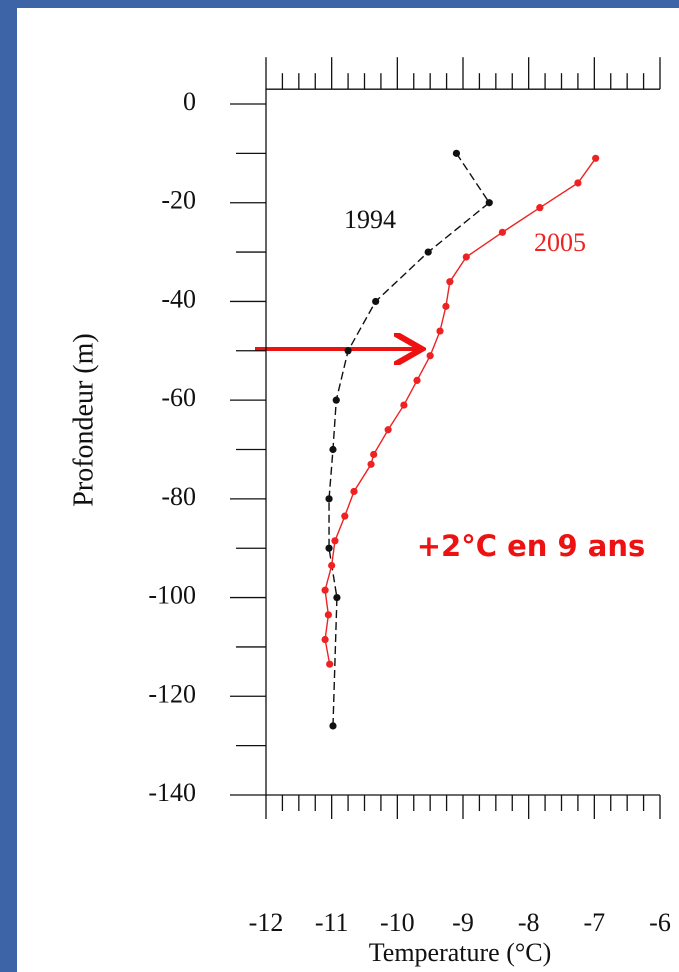 The width and height of the screenshot is (679, 972). Describe the element at coordinates (266, 922) in the screenshot. I see `x-tick-label: -12` at that location.